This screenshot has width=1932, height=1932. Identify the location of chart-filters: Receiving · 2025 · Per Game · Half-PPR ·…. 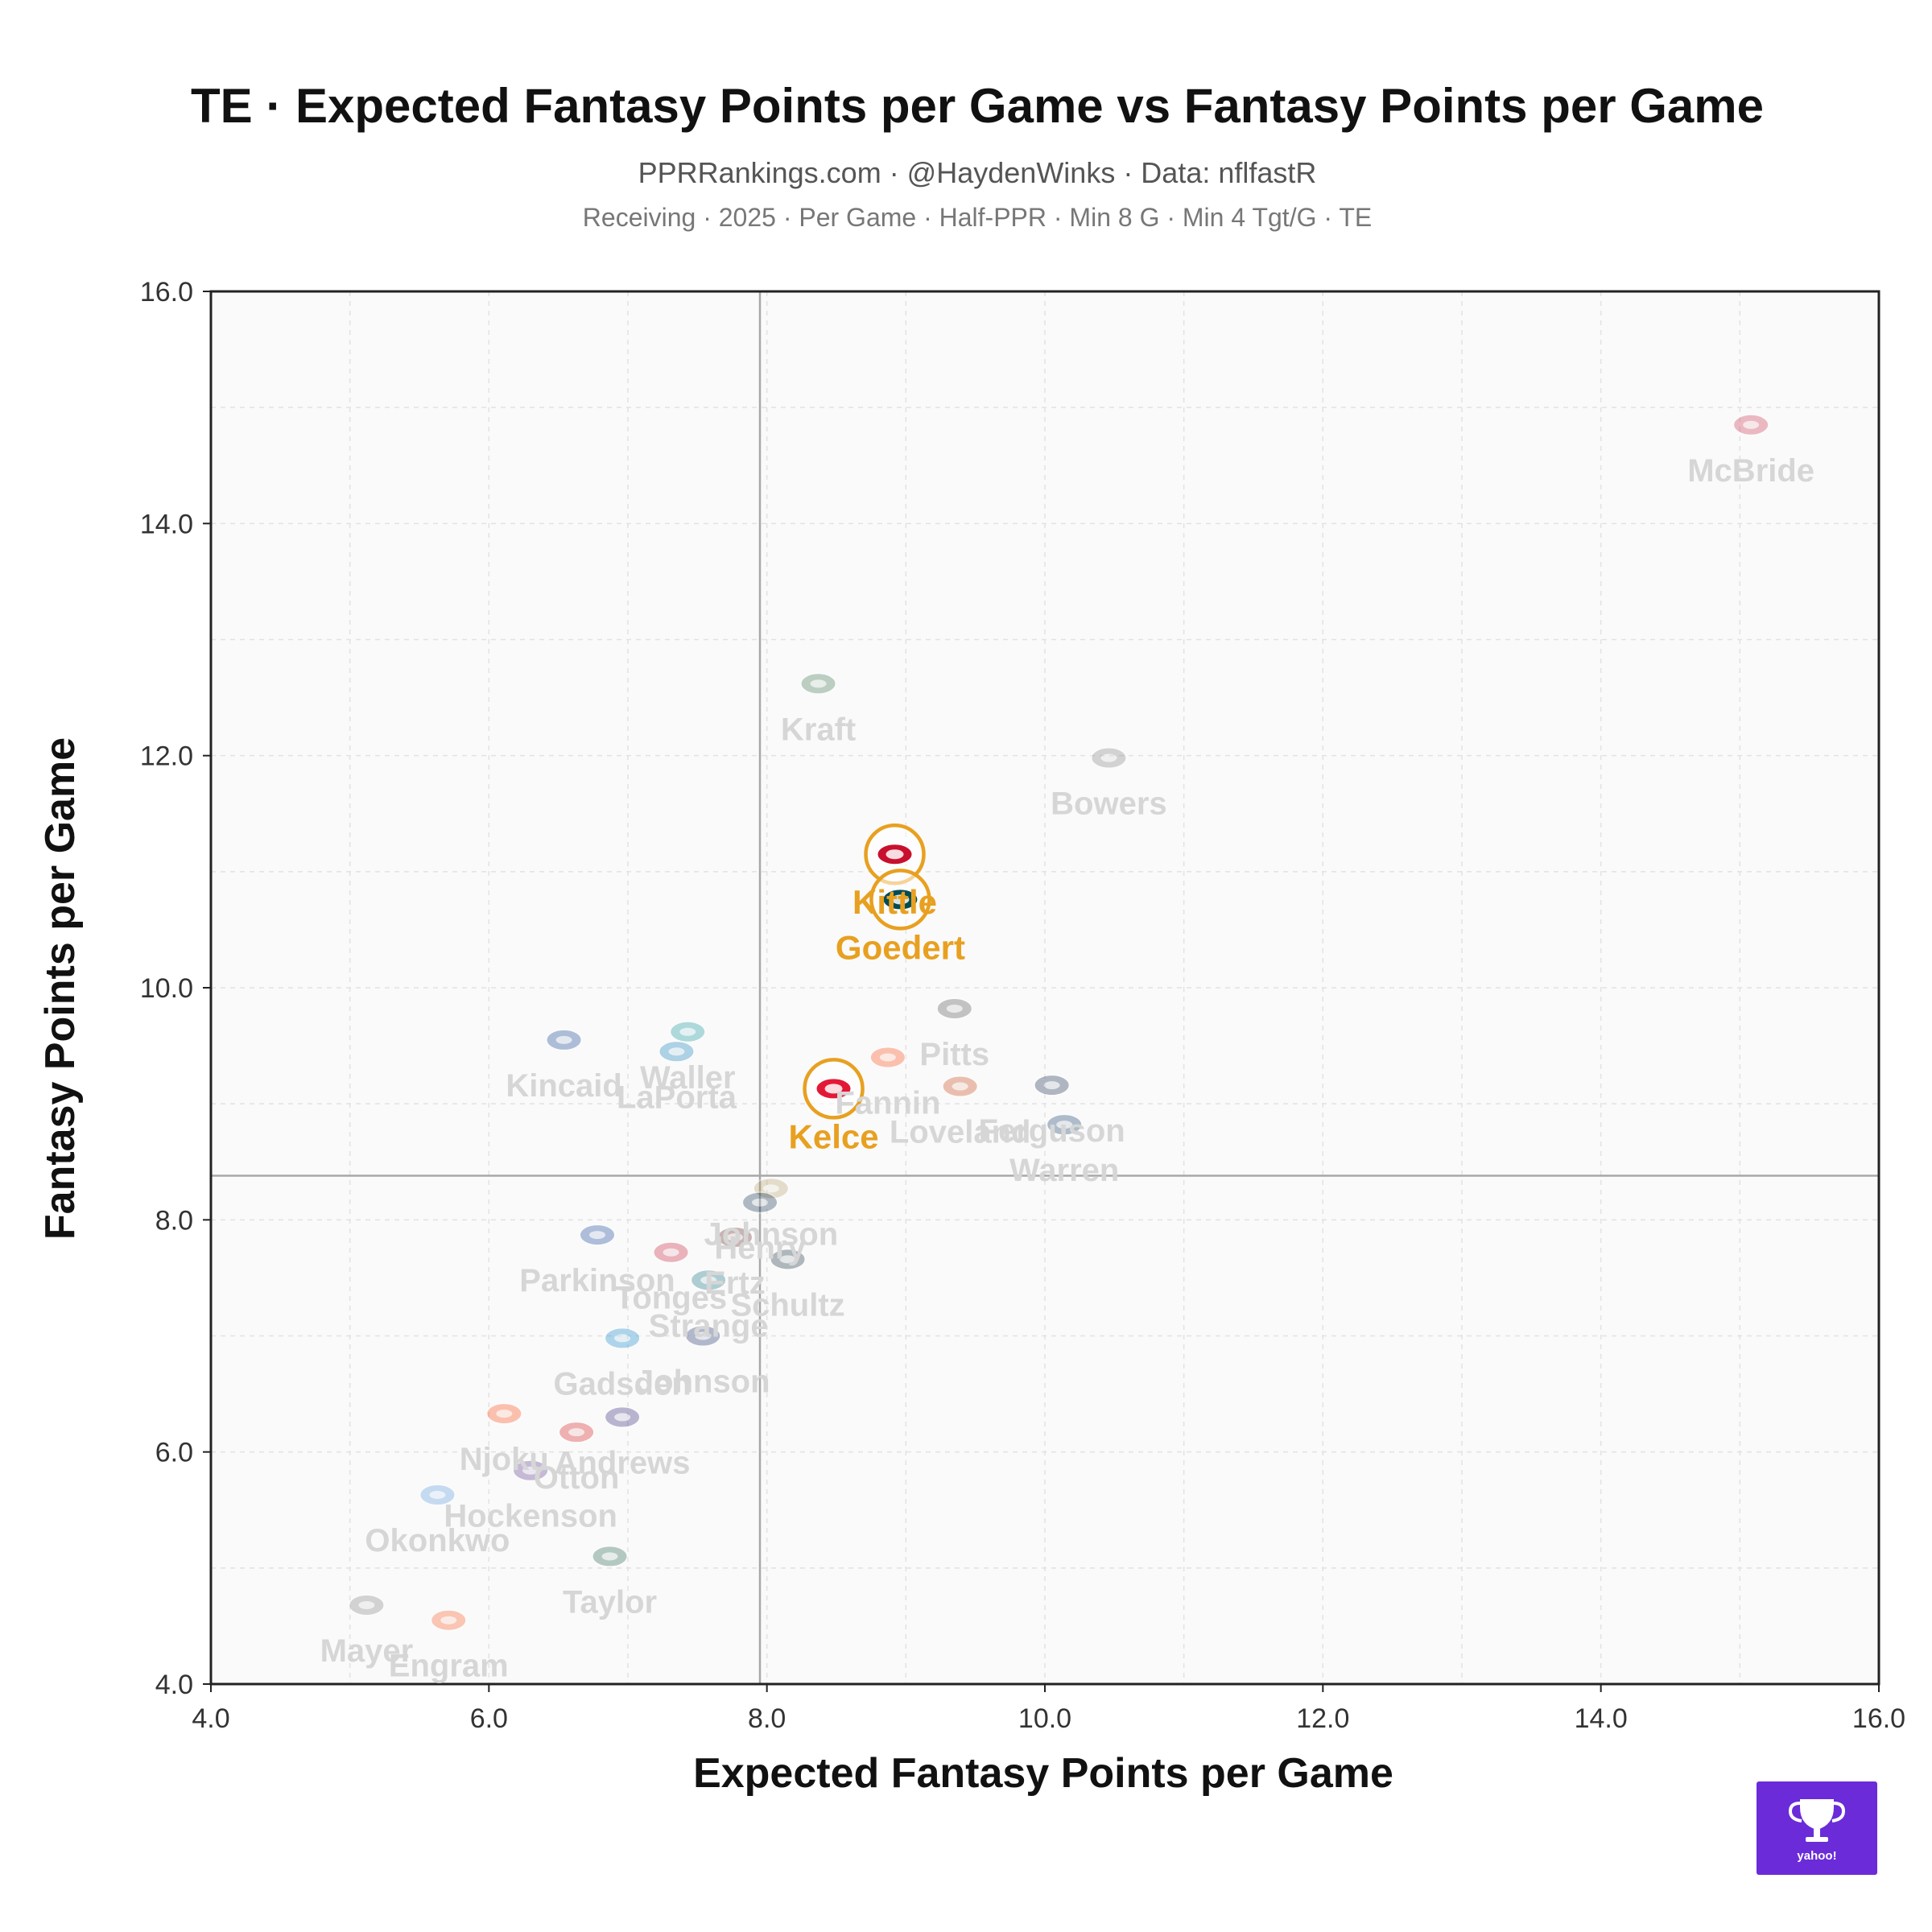
(977, 217).